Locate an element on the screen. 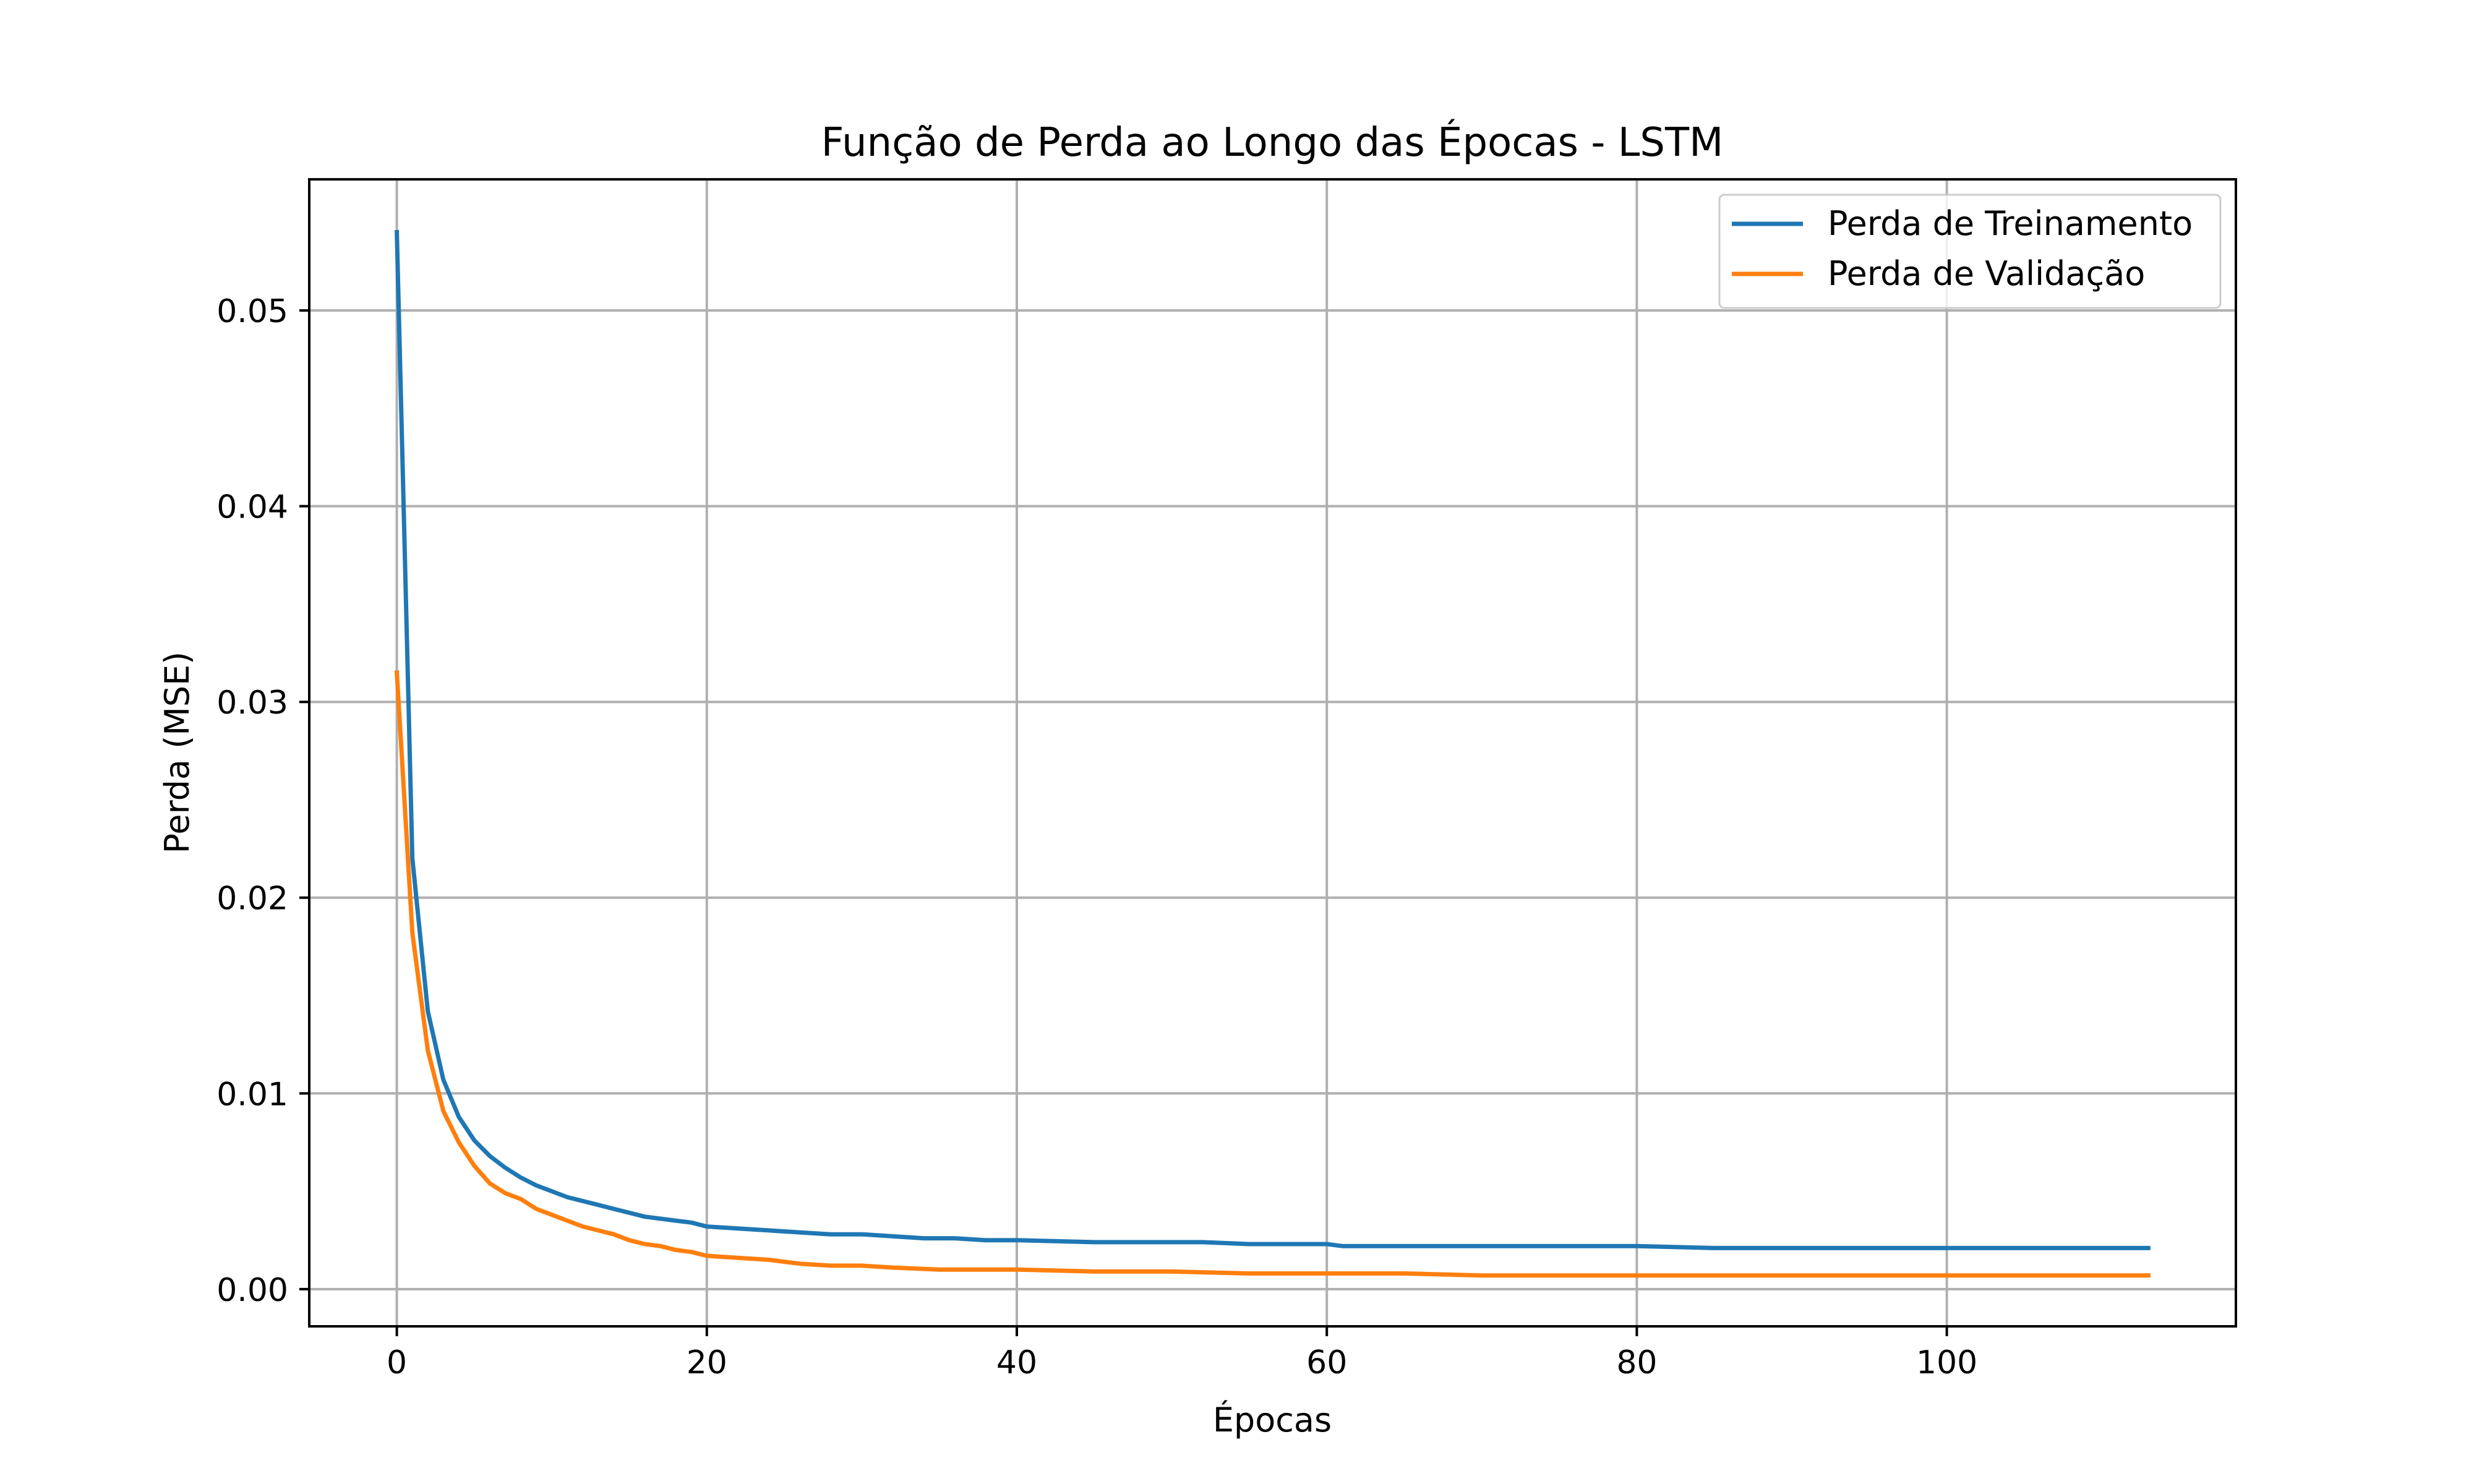 The height and width of the screenshot is (1484, 2474). x-tick-label: 40 is located at coordinates (1017, 1362).